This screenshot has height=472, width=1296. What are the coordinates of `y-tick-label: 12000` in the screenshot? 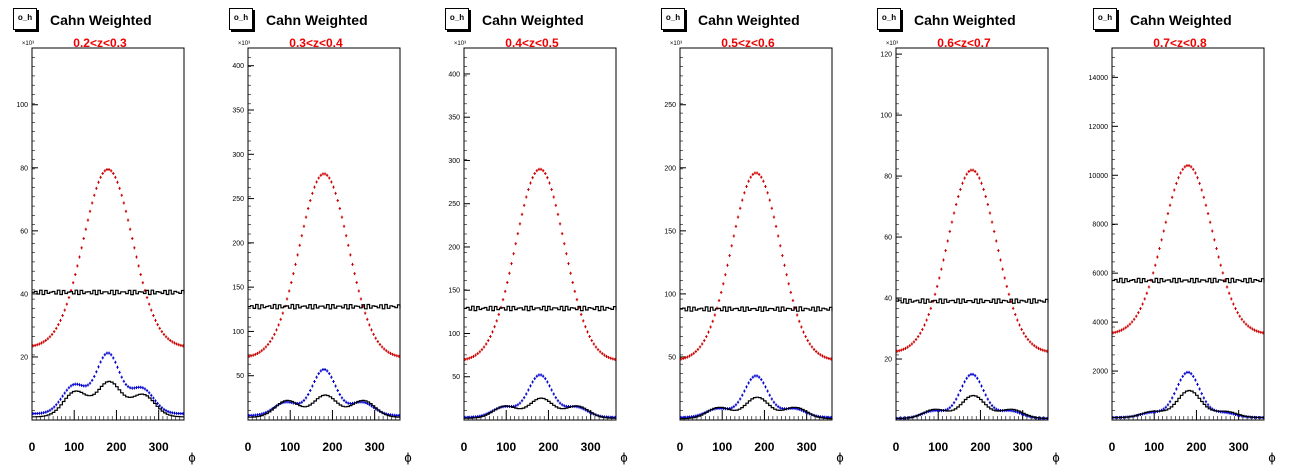 It's located at (1099, 127).